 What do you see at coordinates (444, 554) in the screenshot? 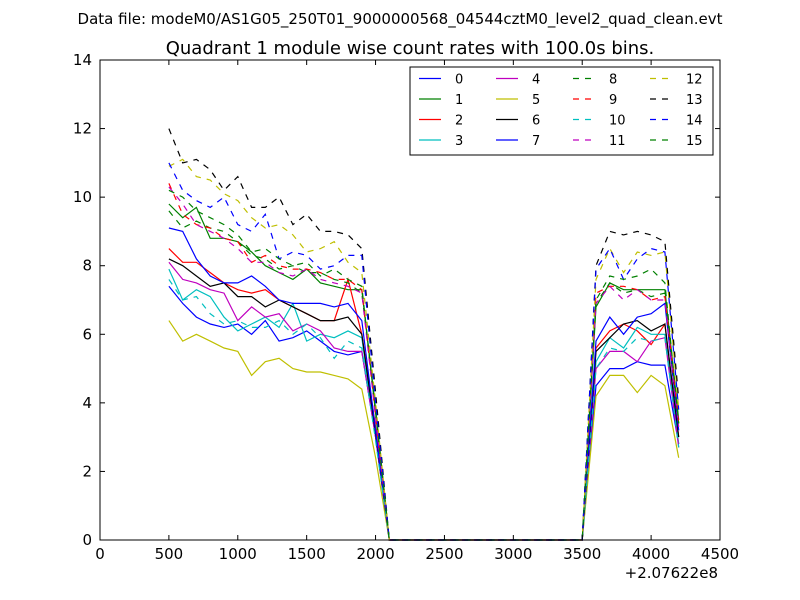
I see `x-tick-label: 2500` at bounding box center [444, 554].